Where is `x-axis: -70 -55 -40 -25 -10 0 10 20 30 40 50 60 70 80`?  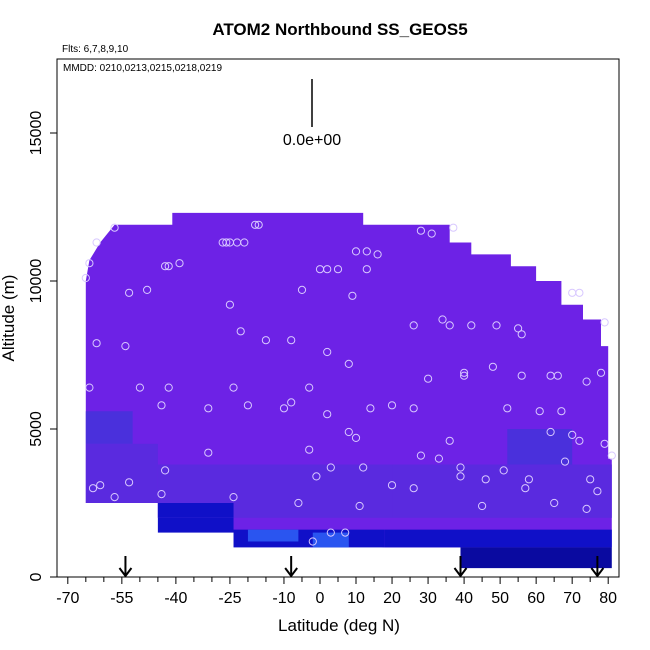 x-axis: -70 -55 -40 -25 -10 0 10 20 30 40 50 60 70 80 is located at coordinates (336, 592).